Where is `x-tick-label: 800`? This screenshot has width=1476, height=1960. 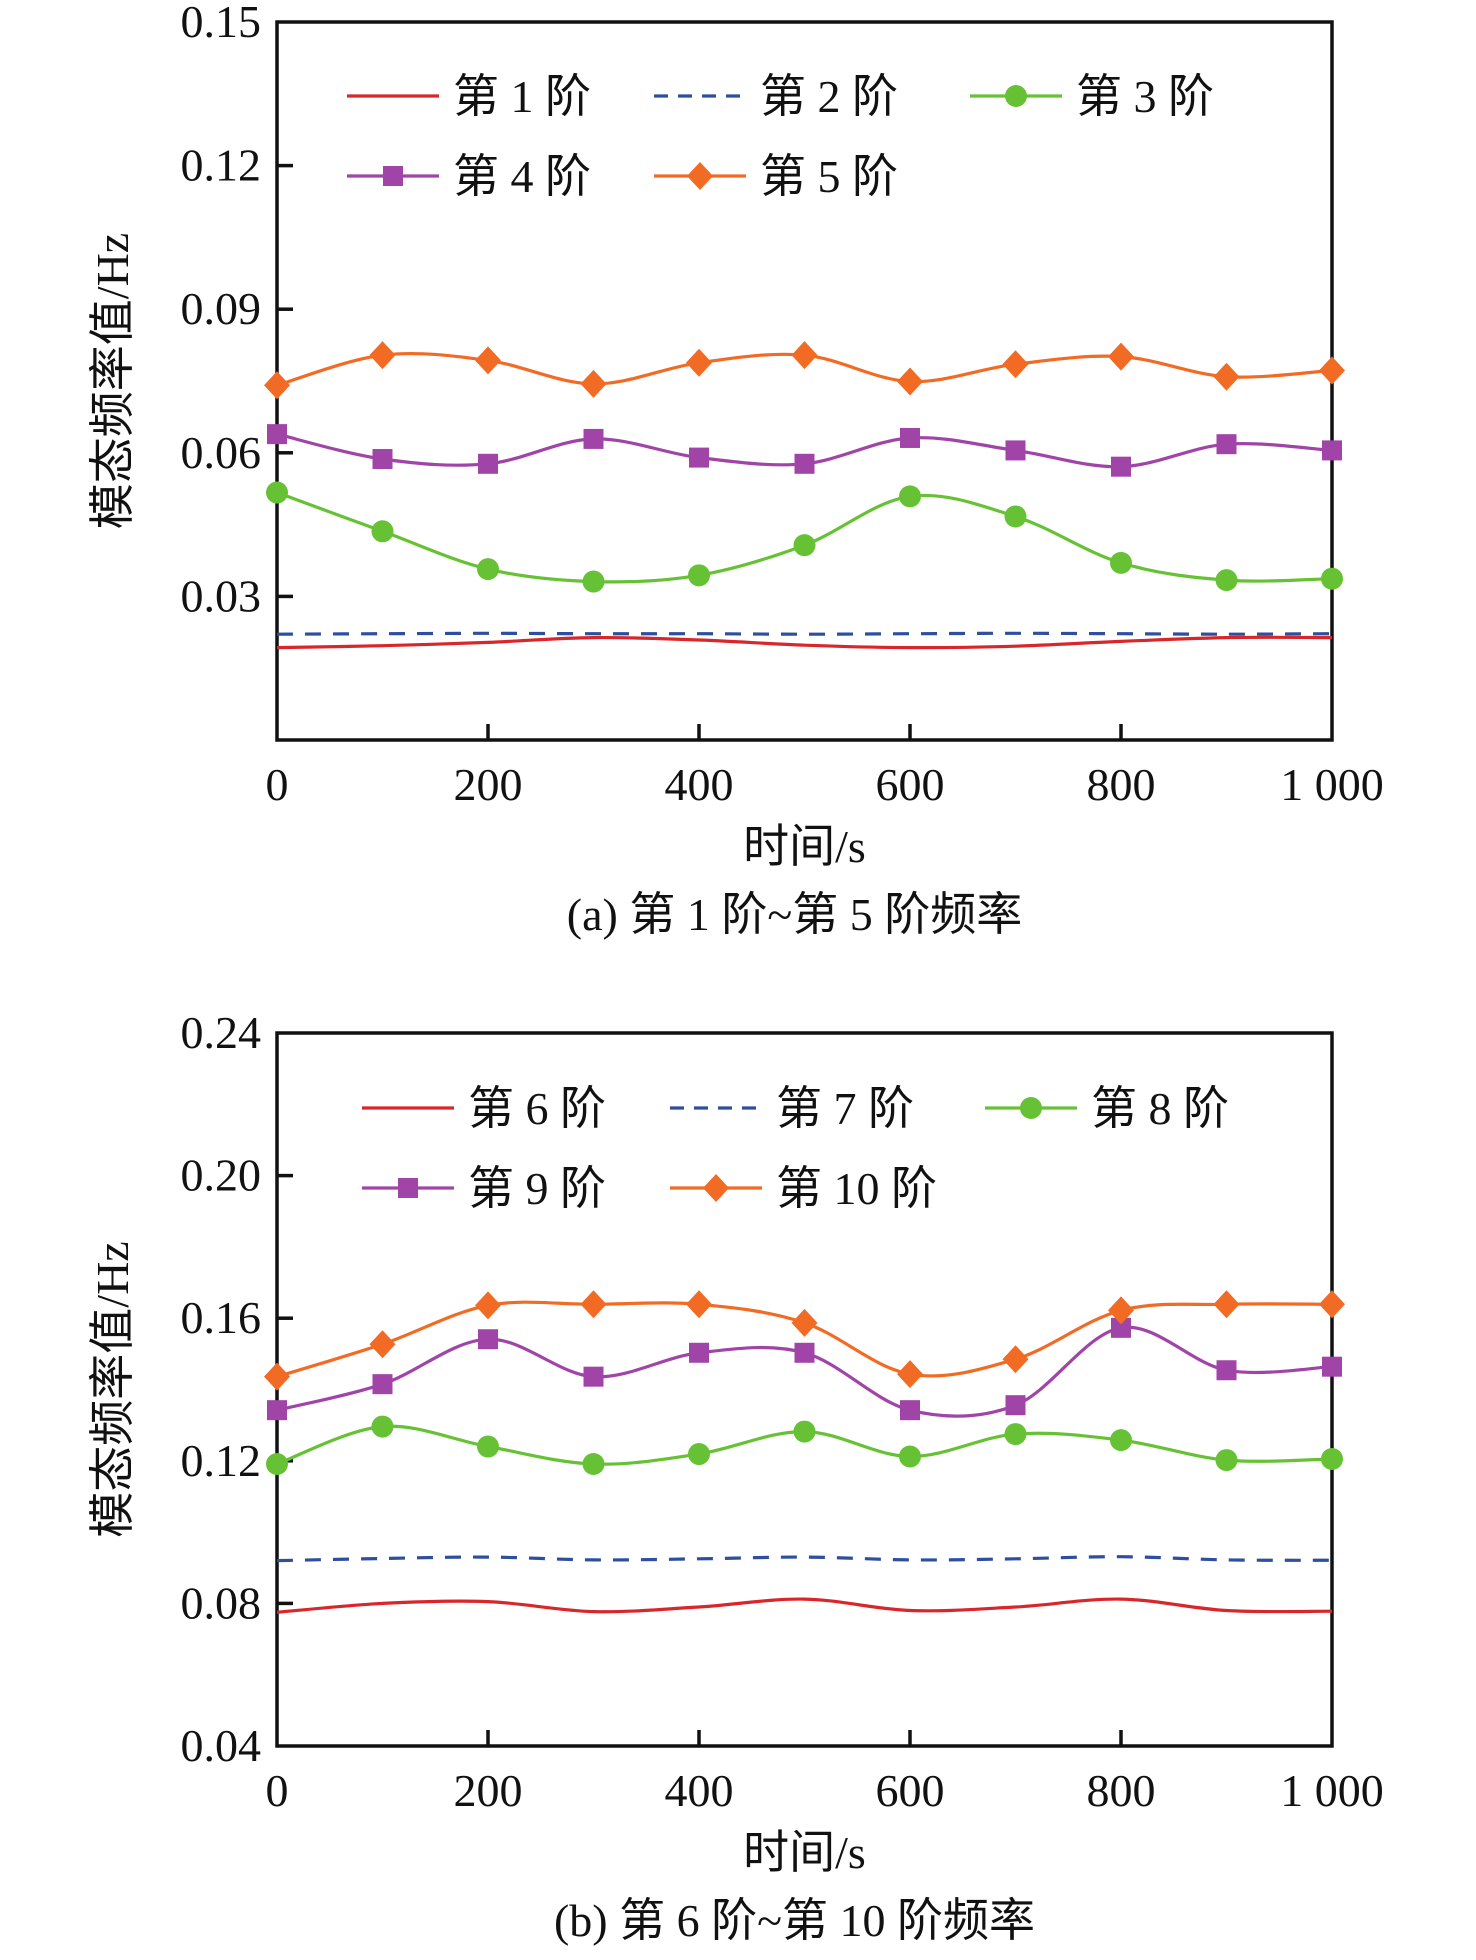
x-tick-label: 800 is located at coordinates (1121, 784).